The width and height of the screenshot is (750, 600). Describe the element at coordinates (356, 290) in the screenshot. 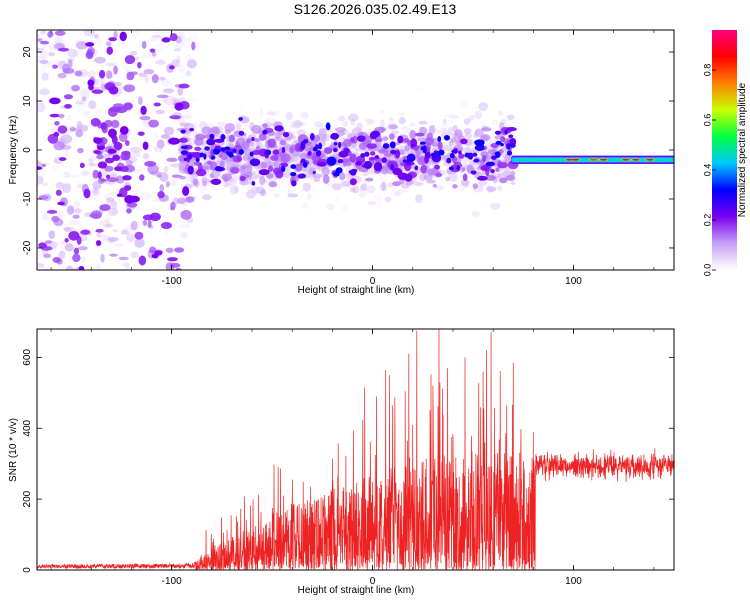

I see `spectrogram-xlabel: Height of straight line (km)` at that location.